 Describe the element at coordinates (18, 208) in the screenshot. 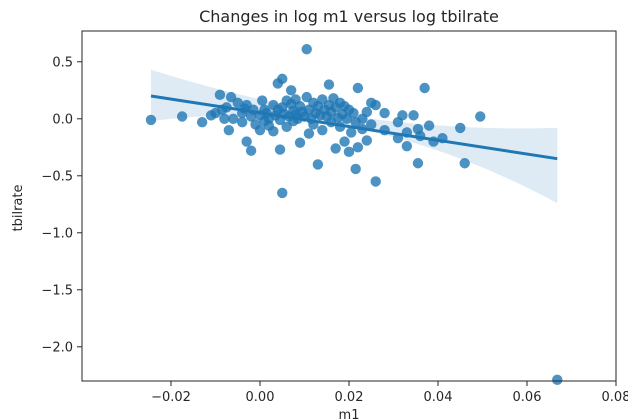

I see `y-axis-label: tbilrate` at that location.